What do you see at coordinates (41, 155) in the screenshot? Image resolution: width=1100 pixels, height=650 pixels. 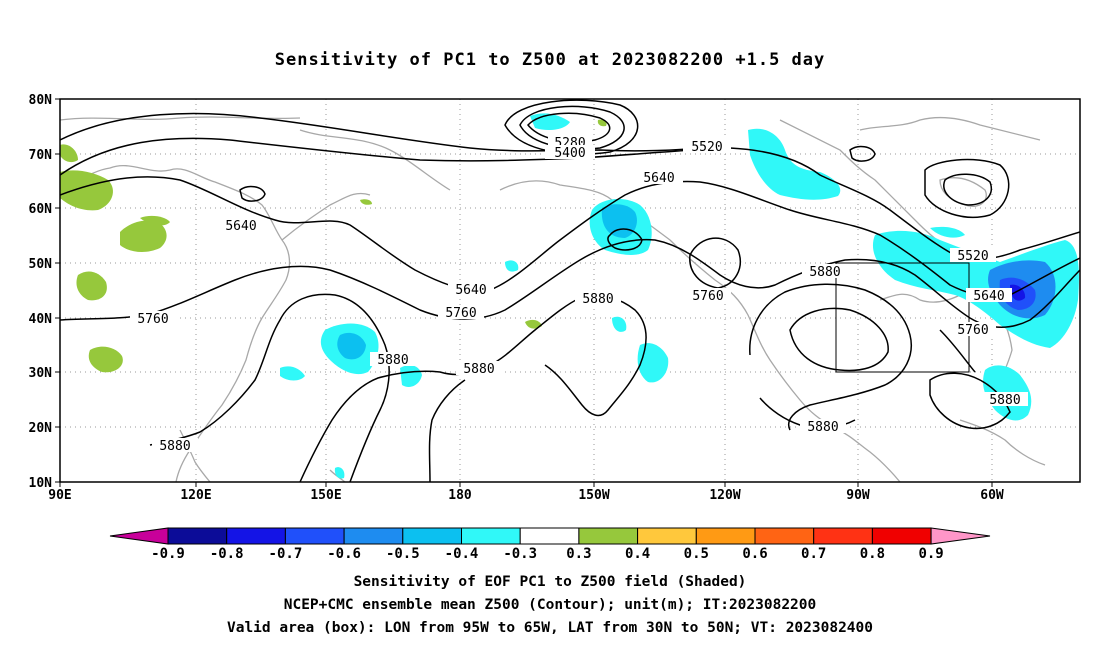 I see `lat-label: 70N` at bounding box center [41, 155].